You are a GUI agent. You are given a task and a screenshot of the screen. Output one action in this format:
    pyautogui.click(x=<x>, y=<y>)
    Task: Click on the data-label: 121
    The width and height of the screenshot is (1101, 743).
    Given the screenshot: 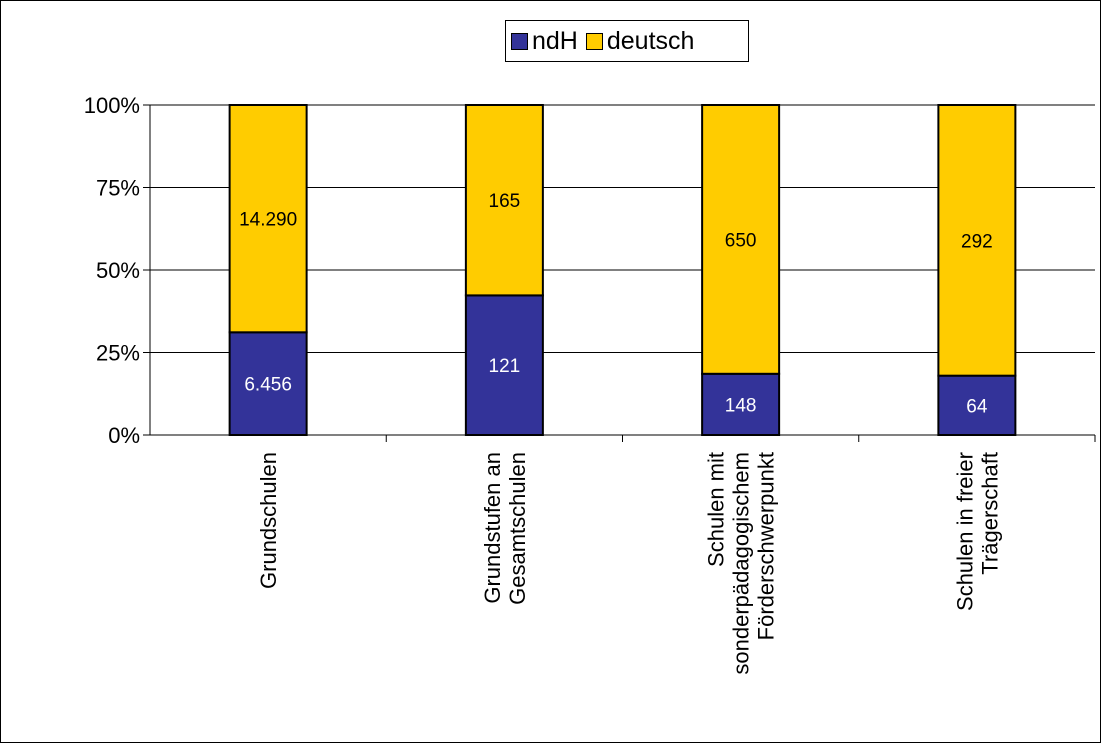 What is the action you would take?
    pyautogui.click(x=505, y=366)
    